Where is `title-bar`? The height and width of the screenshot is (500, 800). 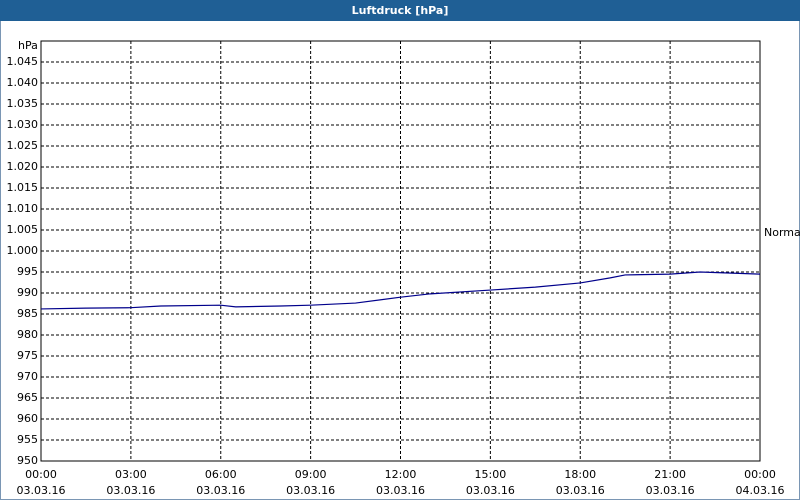
title-bar is located at coordinates (400, 10).